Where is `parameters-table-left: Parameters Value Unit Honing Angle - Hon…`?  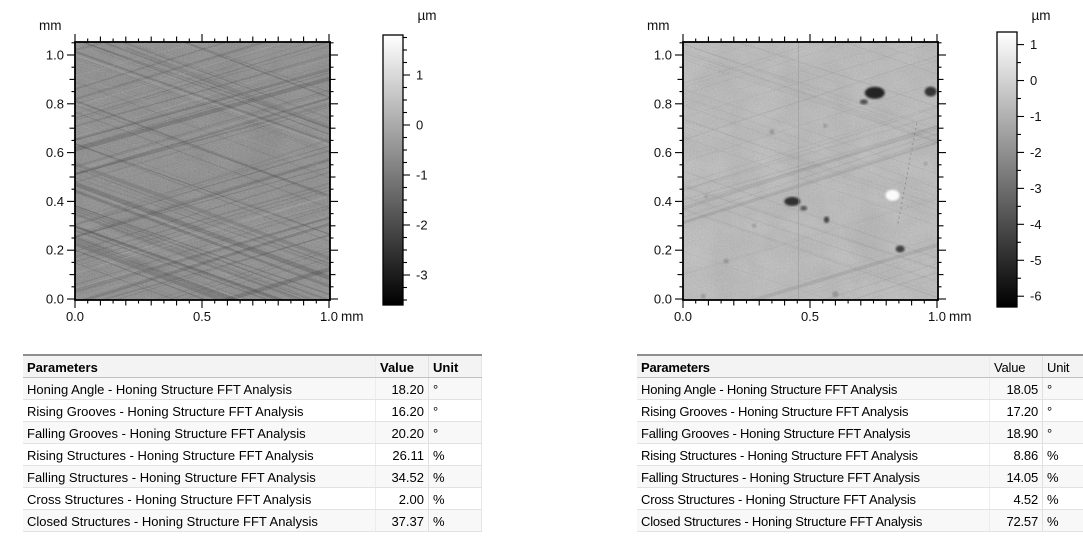 parameters-table-left: Parameters Value Unit Honing Angle - Hon… is located at coordinates (252, 443).